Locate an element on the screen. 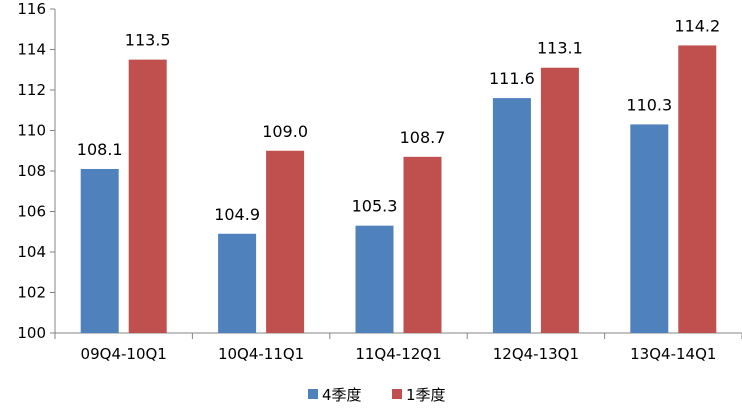  y-tick-label: 112 is located at coordinates (31, 90).